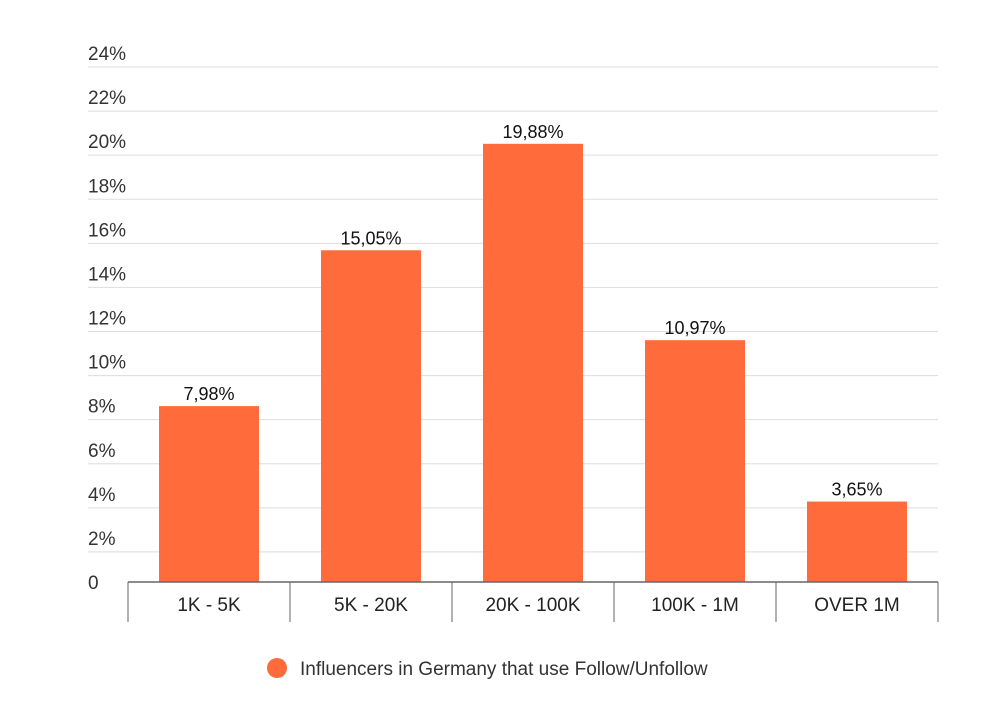  Describe the element at coordinates (102, 407) in the screenshot. I see `y-tick-label: 8%` at that location.